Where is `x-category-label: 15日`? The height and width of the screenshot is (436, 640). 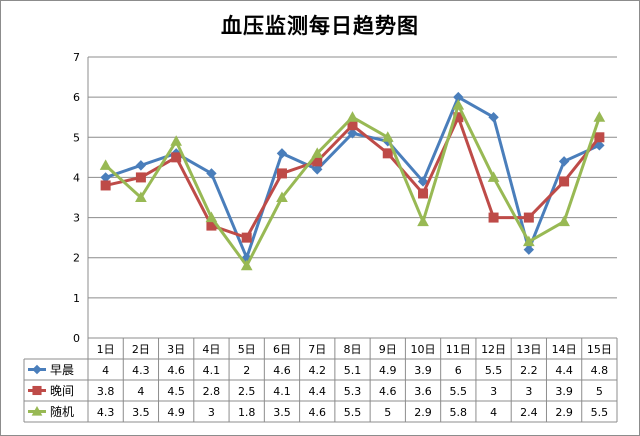
x-category-label: 15日 is located at coordinates (599, 349).